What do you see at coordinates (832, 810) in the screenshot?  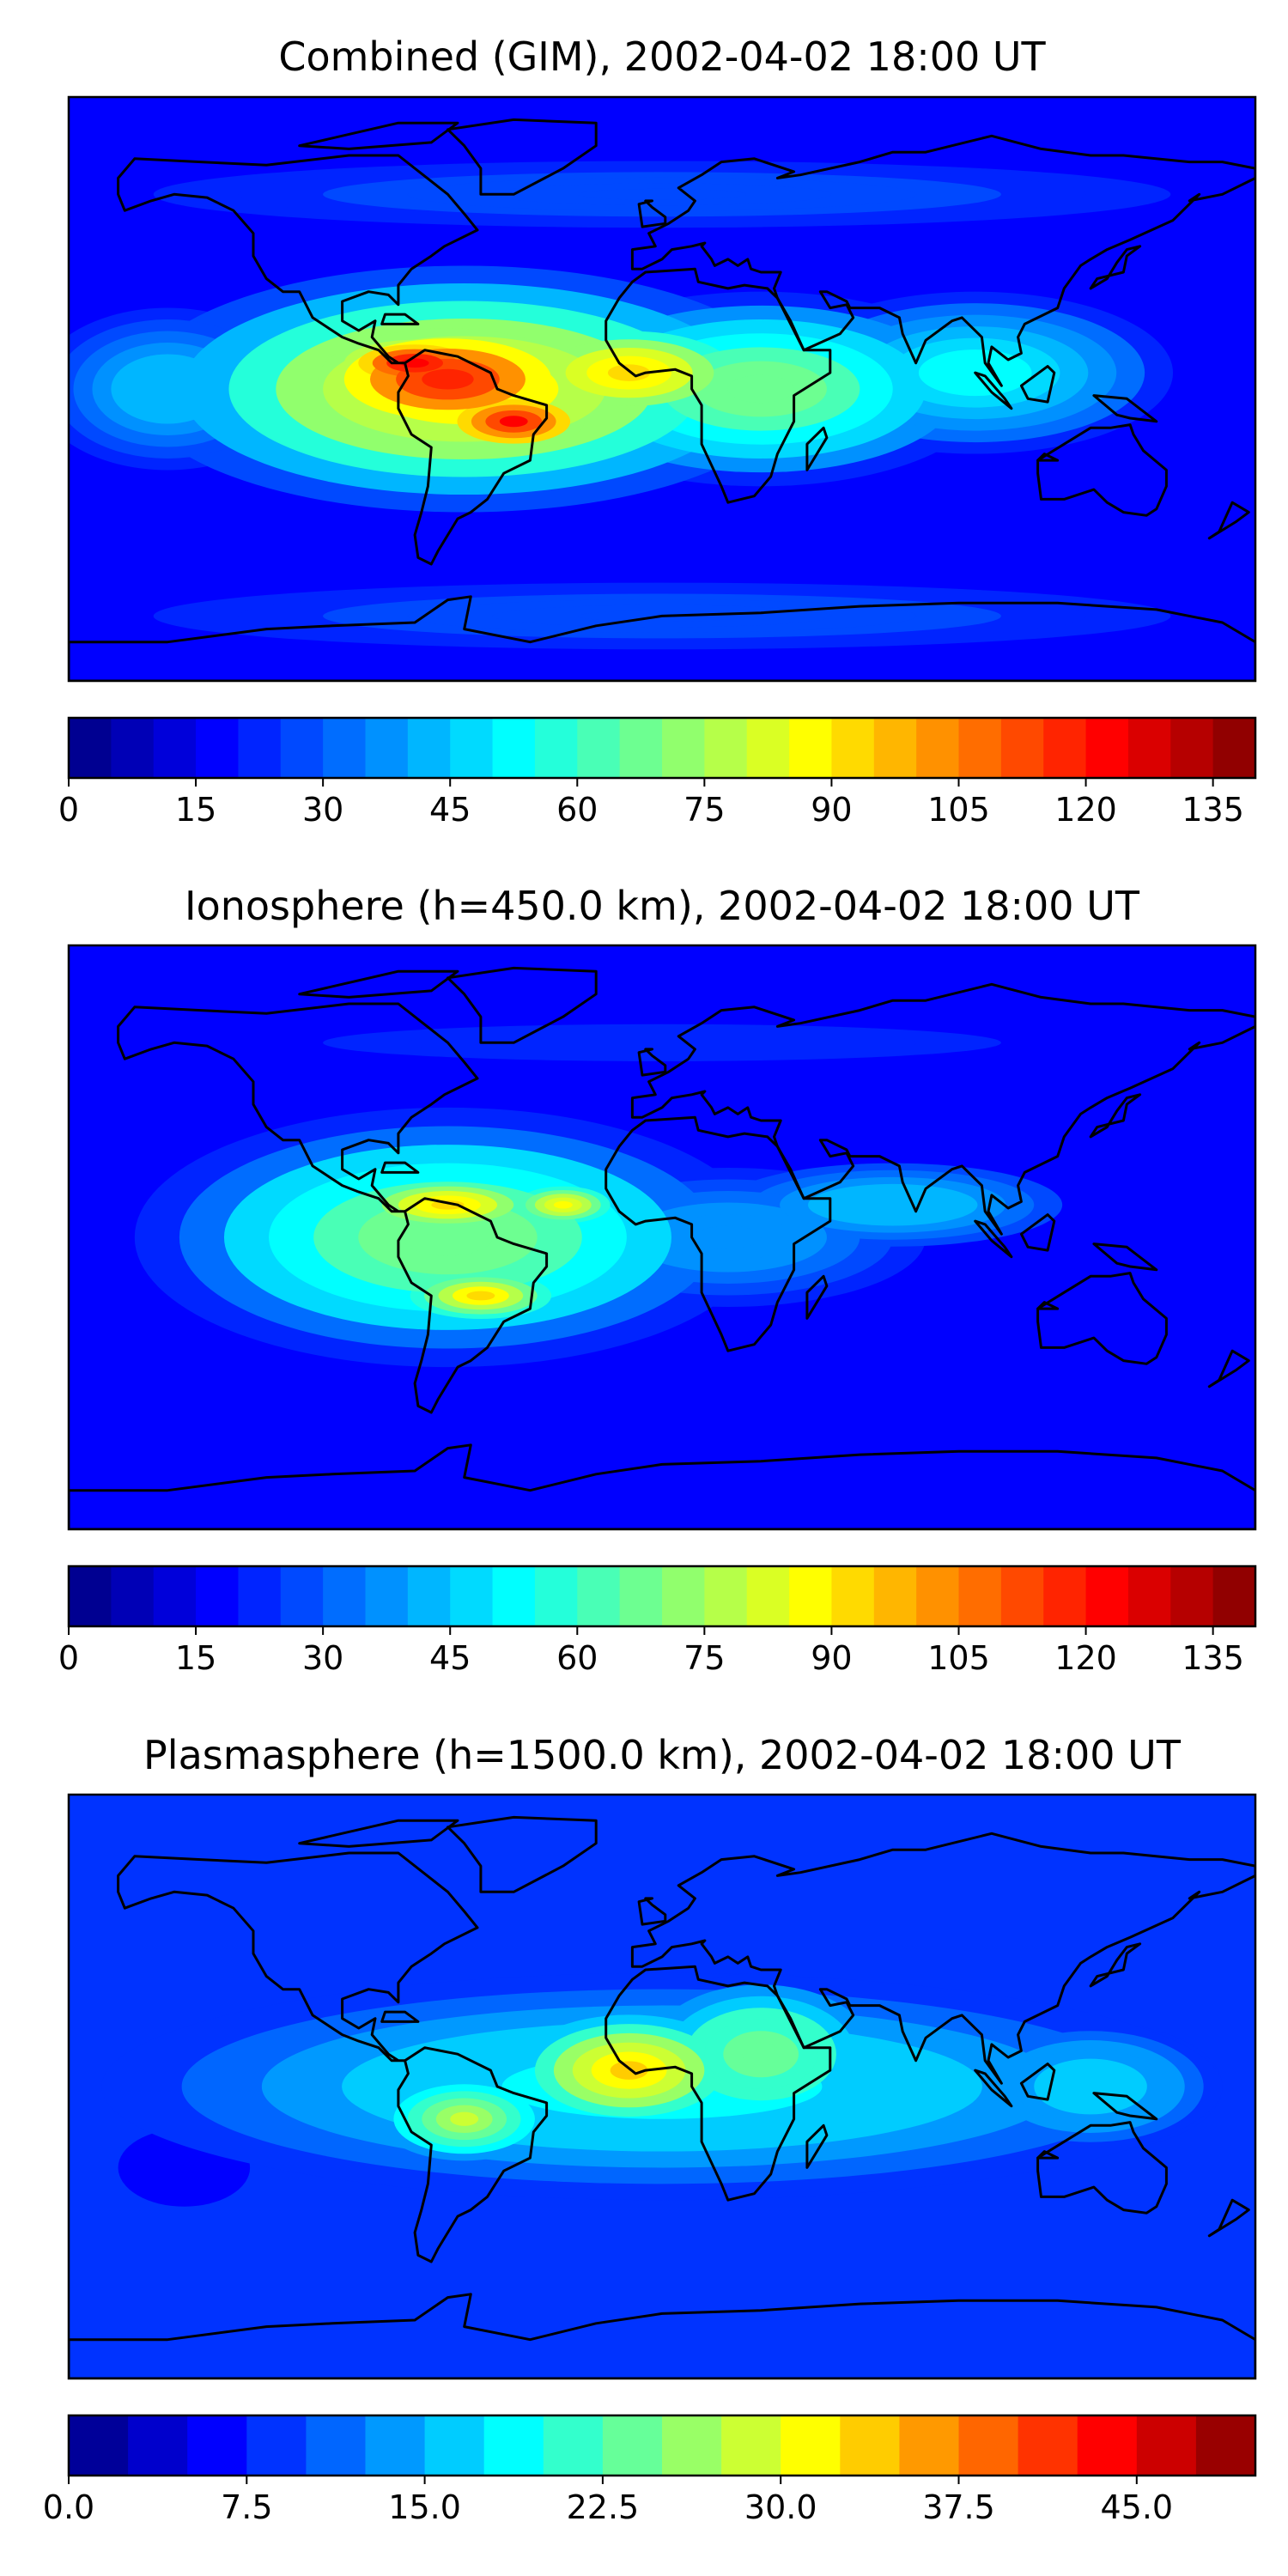 I see `colorbar-tick-label: 90` at bounding box center [832, 810].